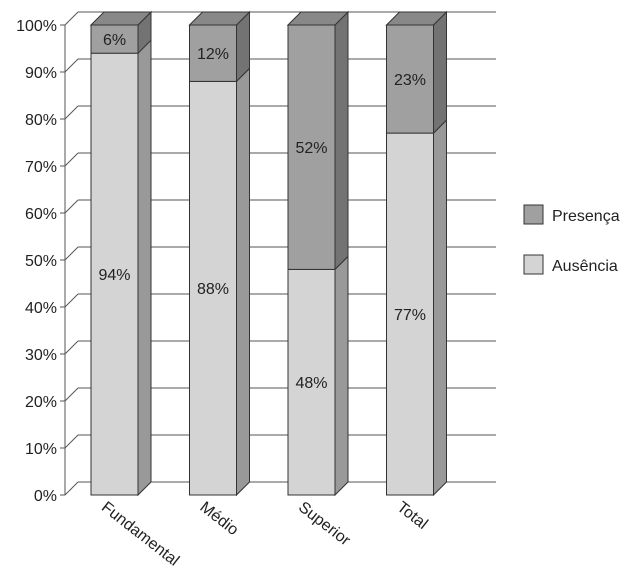 The width and height of the screenshot is (631, 577). Describe the element at coordinates (45, 496) in the screenshot. I see `y-tick-label: 0%` at that location.